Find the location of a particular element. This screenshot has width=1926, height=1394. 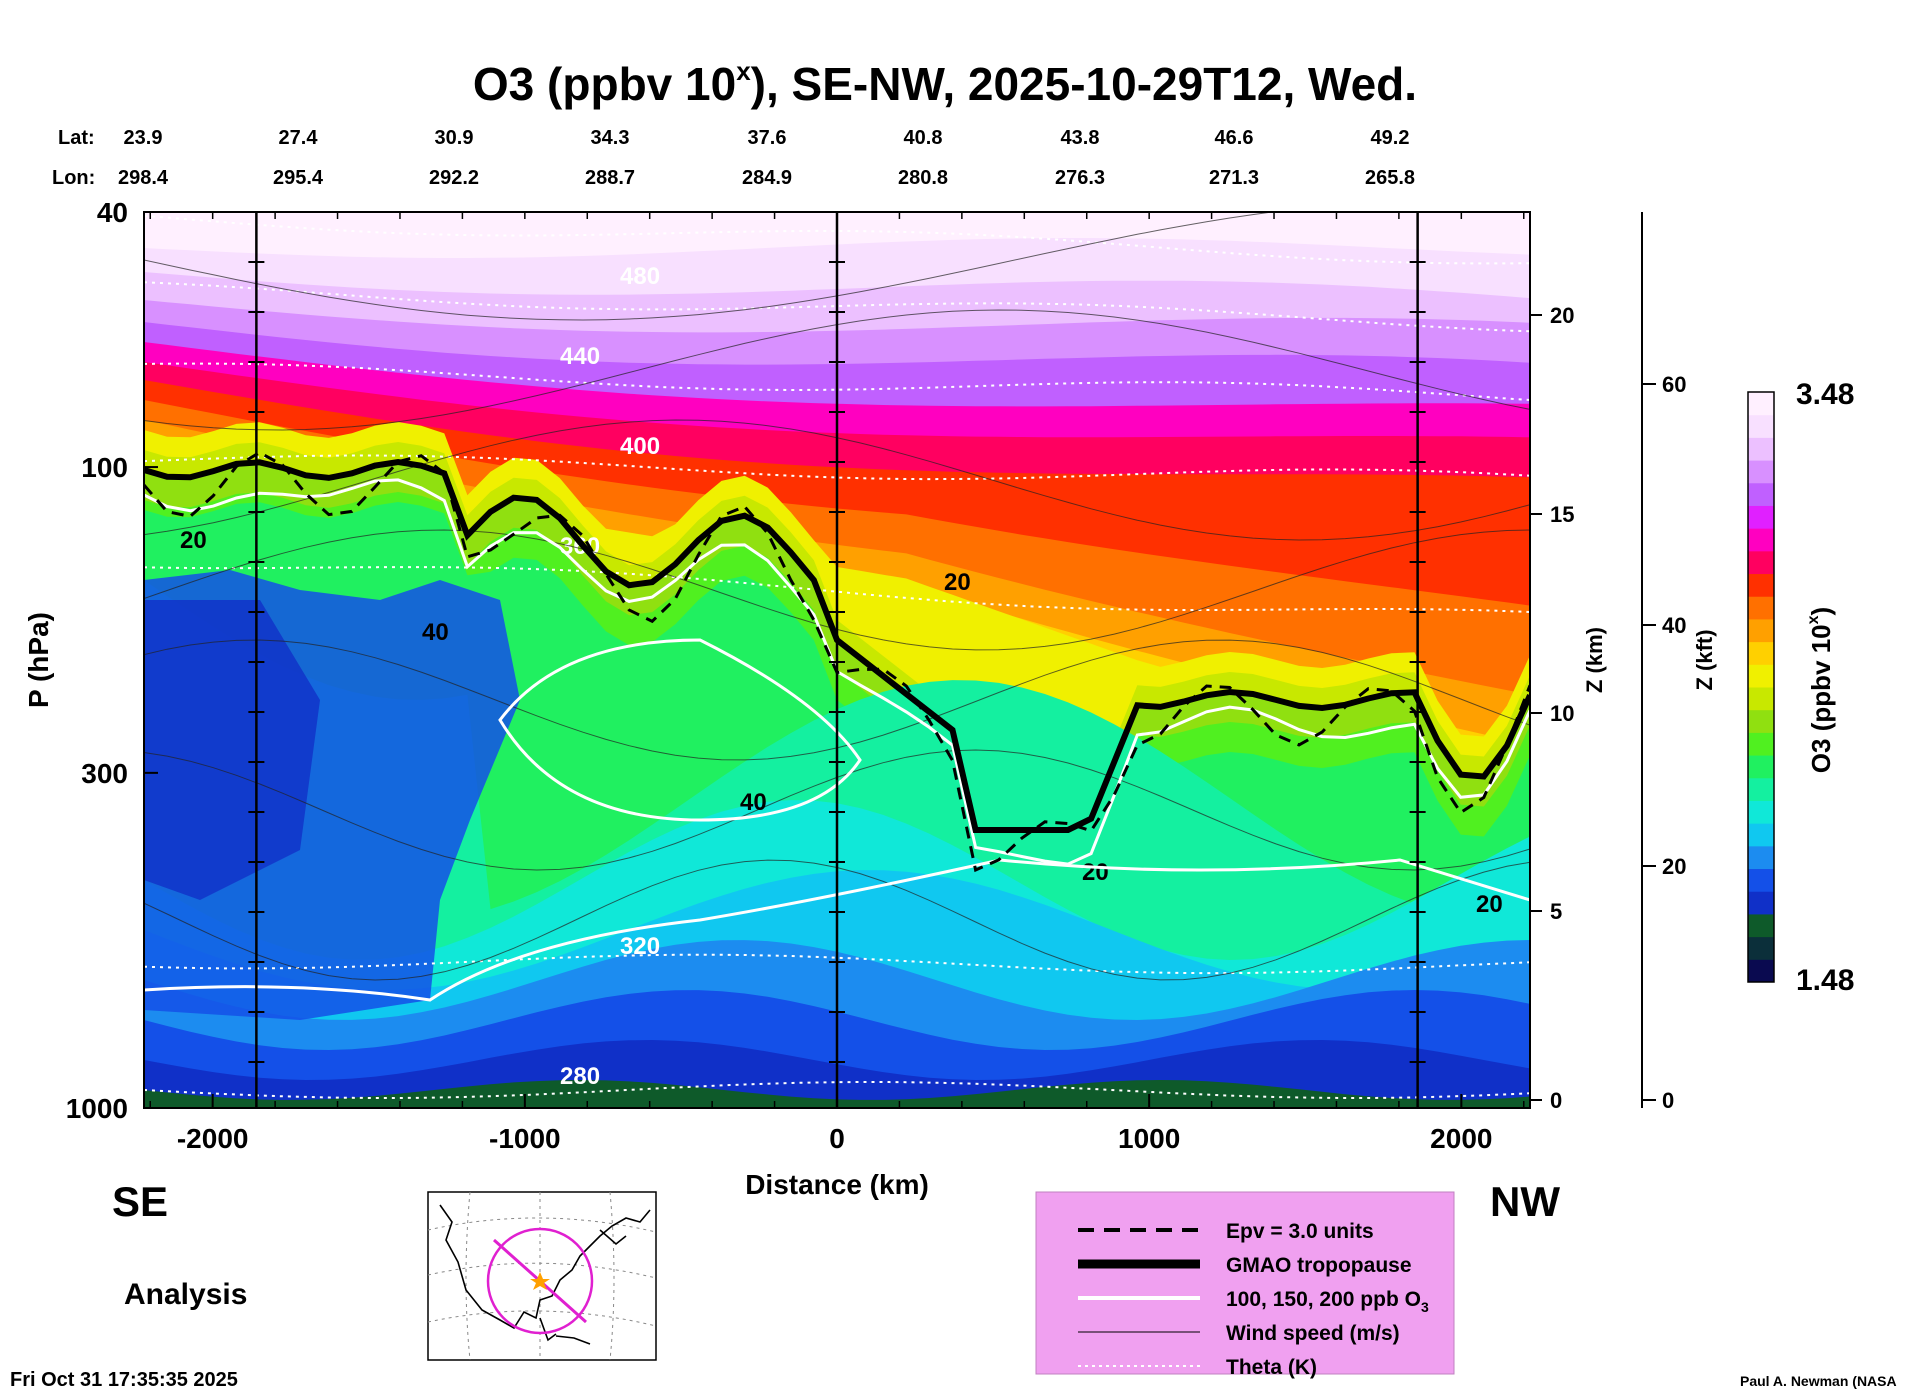

lon-value-2: 292.2 is located at coordinates (454, 178).